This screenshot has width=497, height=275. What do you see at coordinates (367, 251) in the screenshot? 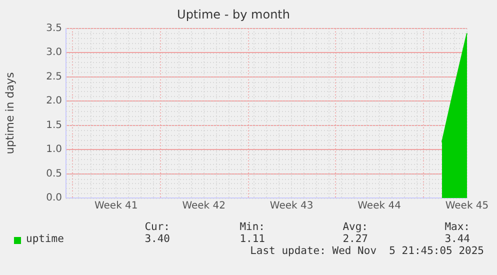
I see `text: Last update: Wed Nov 5 21:45:05 2025` at bounding box center [367, 251].